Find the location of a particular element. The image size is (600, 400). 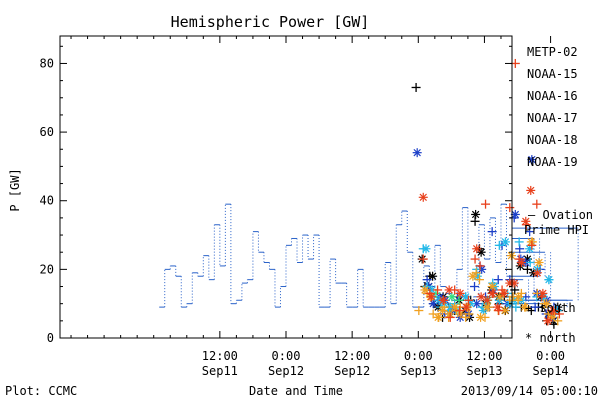

legend-entry: NOAA-16 is located at coordinates (552, 96).